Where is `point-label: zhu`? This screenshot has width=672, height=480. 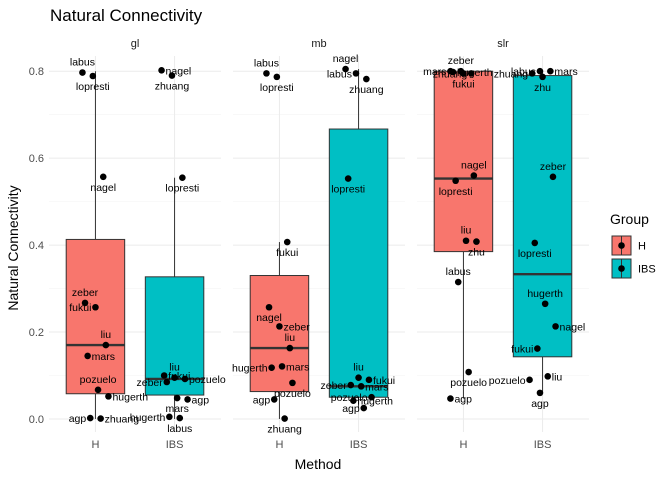 point-label: zhu is located at coordinates (542, 88).